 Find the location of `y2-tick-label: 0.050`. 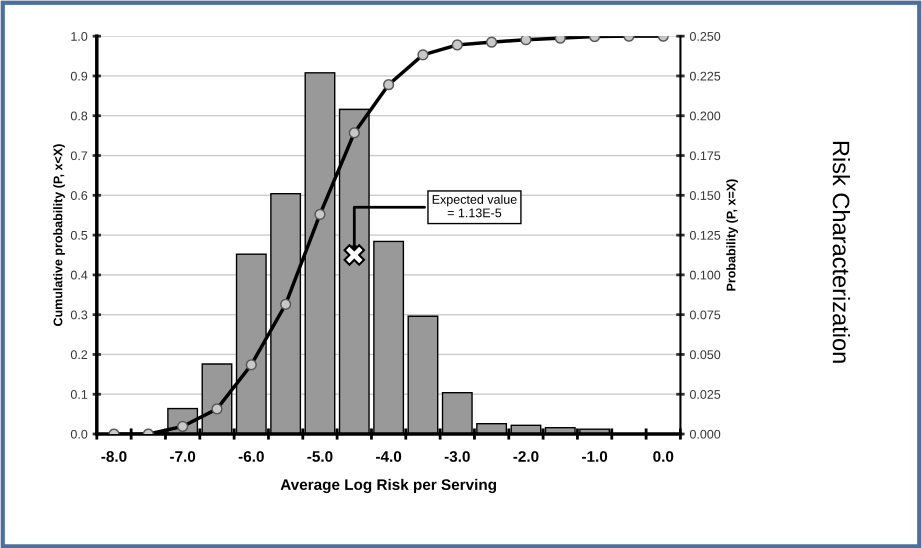

y2-tick-label: 0.050 is located at coordinates (705, 355).